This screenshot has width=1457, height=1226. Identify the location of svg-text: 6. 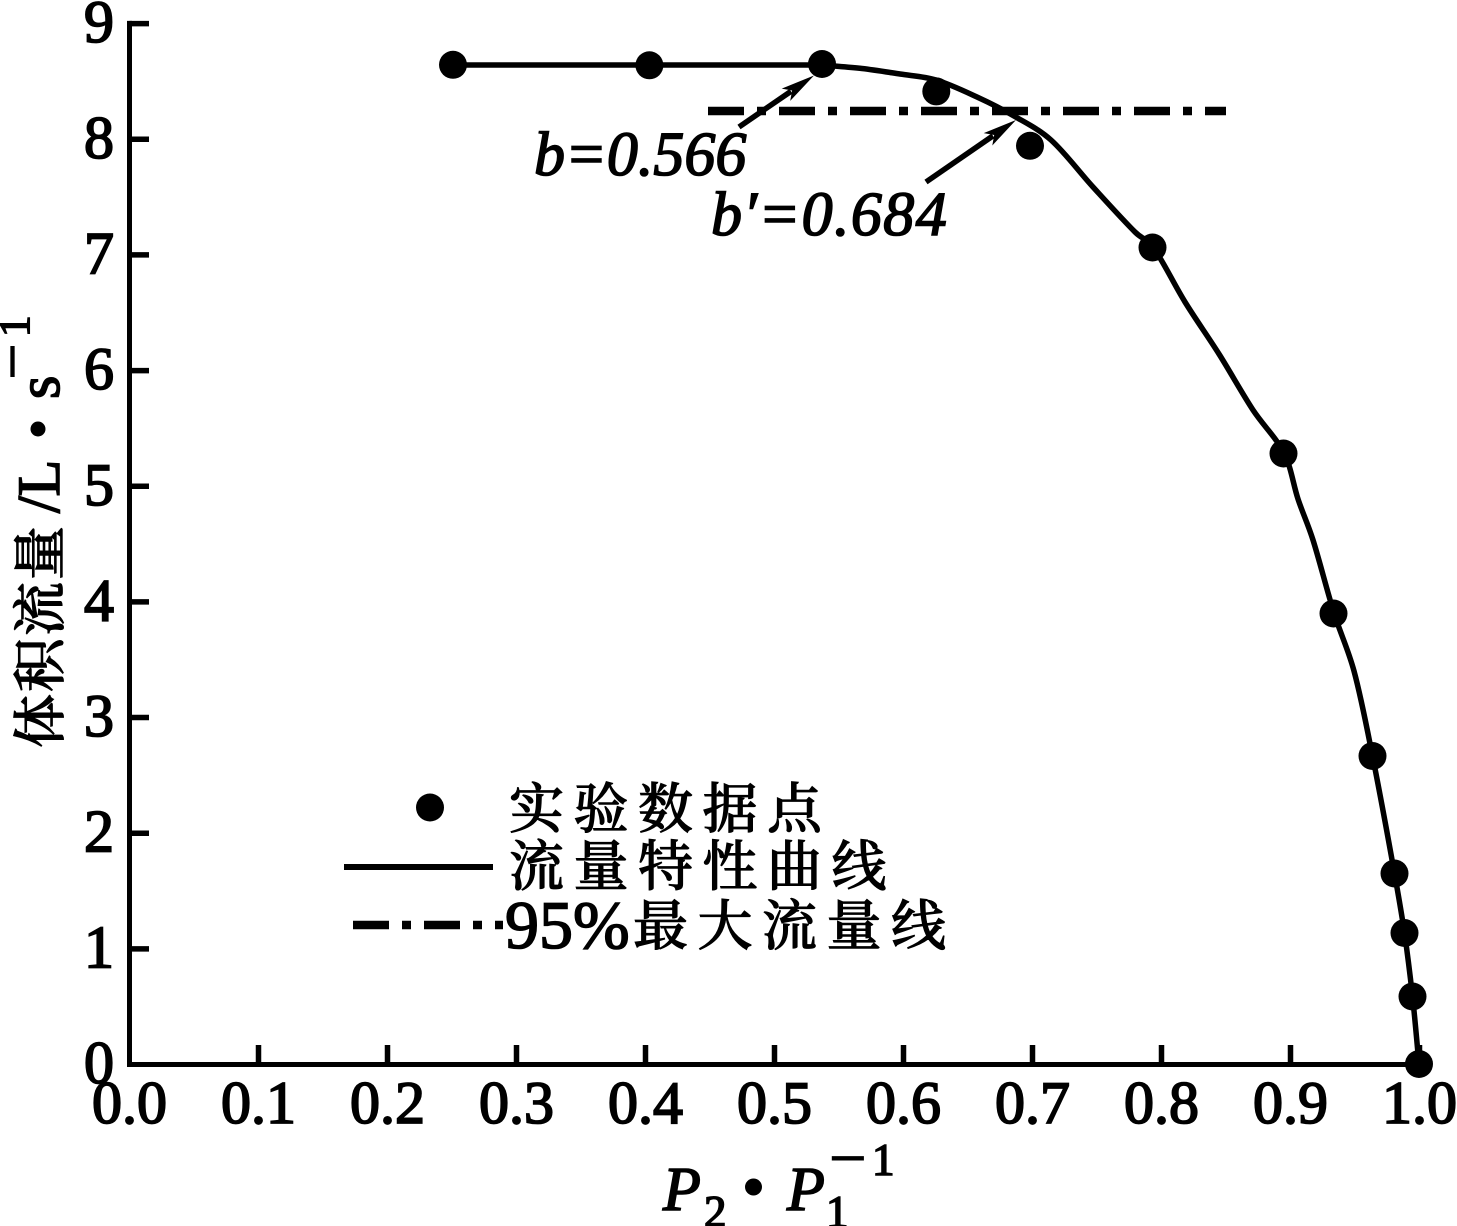
(99, 369).